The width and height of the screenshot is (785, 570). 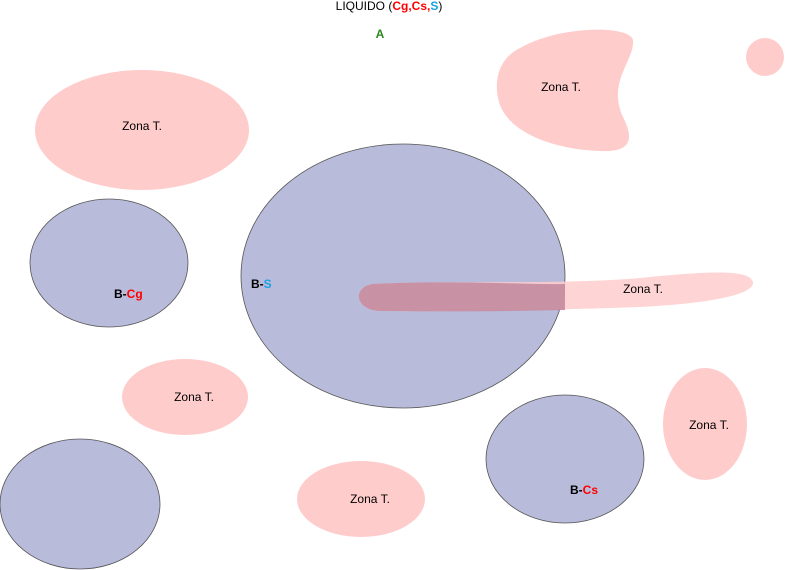 What do you see at coordinates (440, 6) in the screenshot?
I see `title-suffix: )` at bounding box center [440, 6].